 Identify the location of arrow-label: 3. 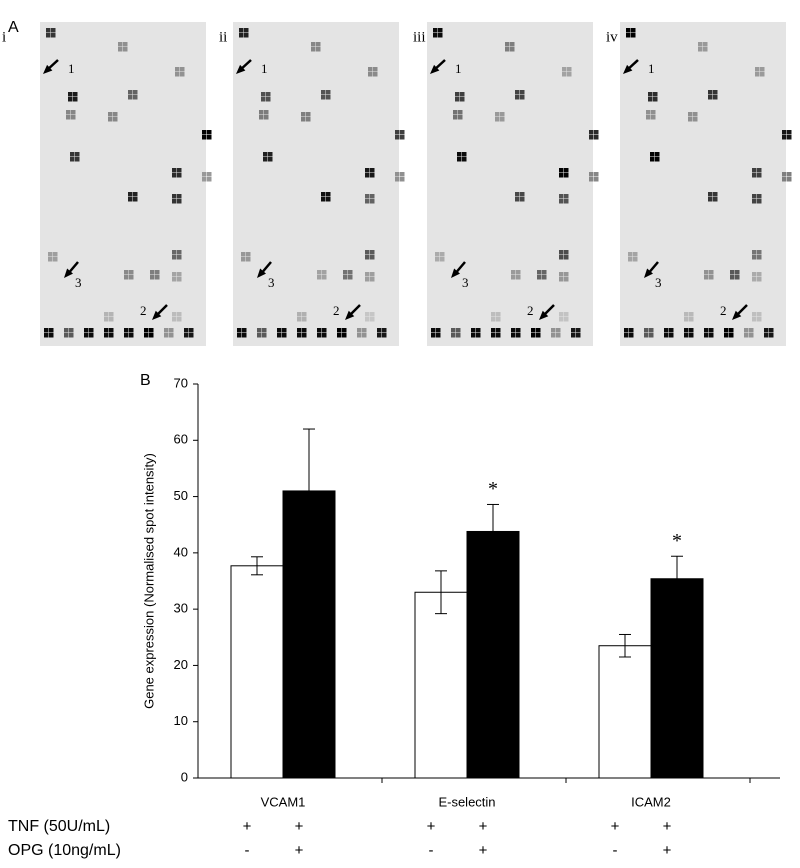
(465, 282).